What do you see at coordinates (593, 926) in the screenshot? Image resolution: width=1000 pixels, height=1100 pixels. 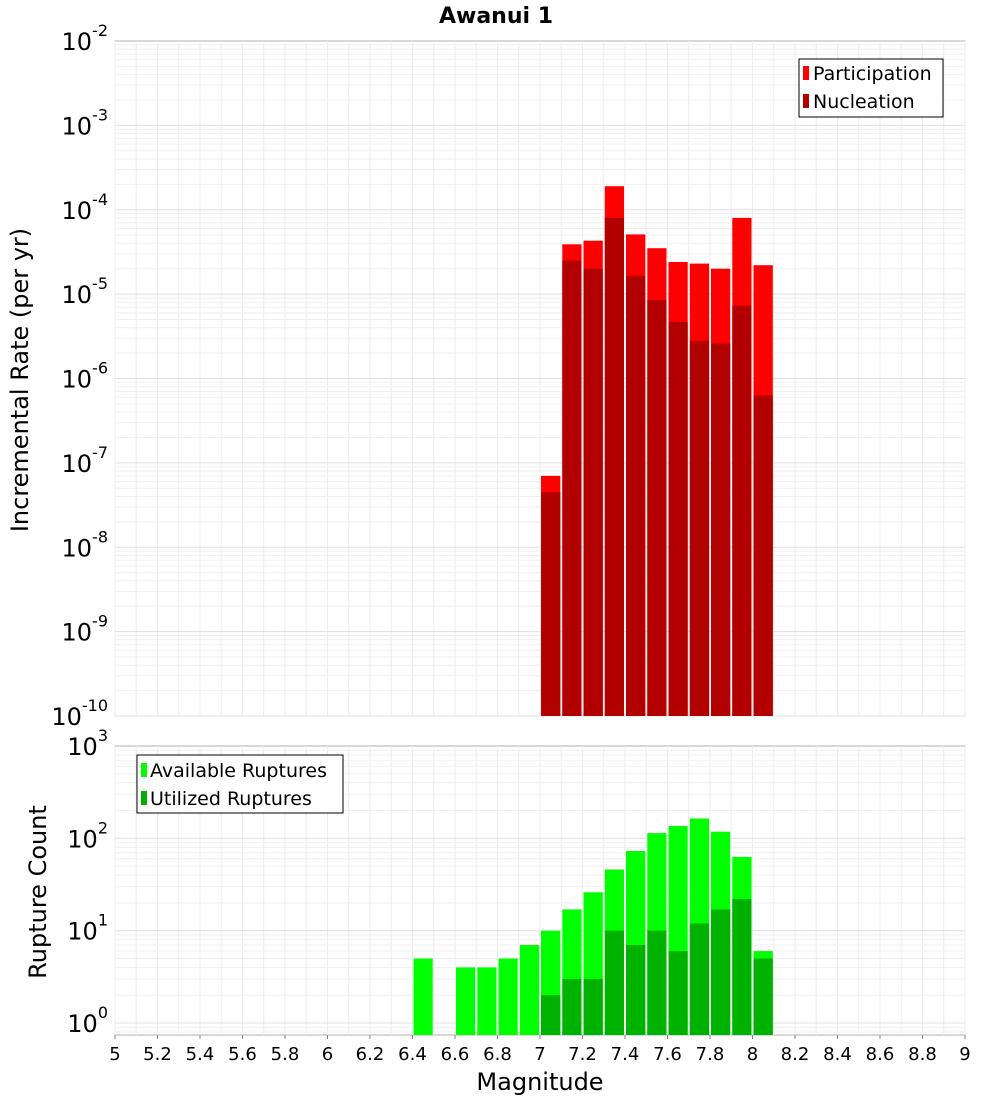 I see `bottom-bars` at bounding box center [593, 926].